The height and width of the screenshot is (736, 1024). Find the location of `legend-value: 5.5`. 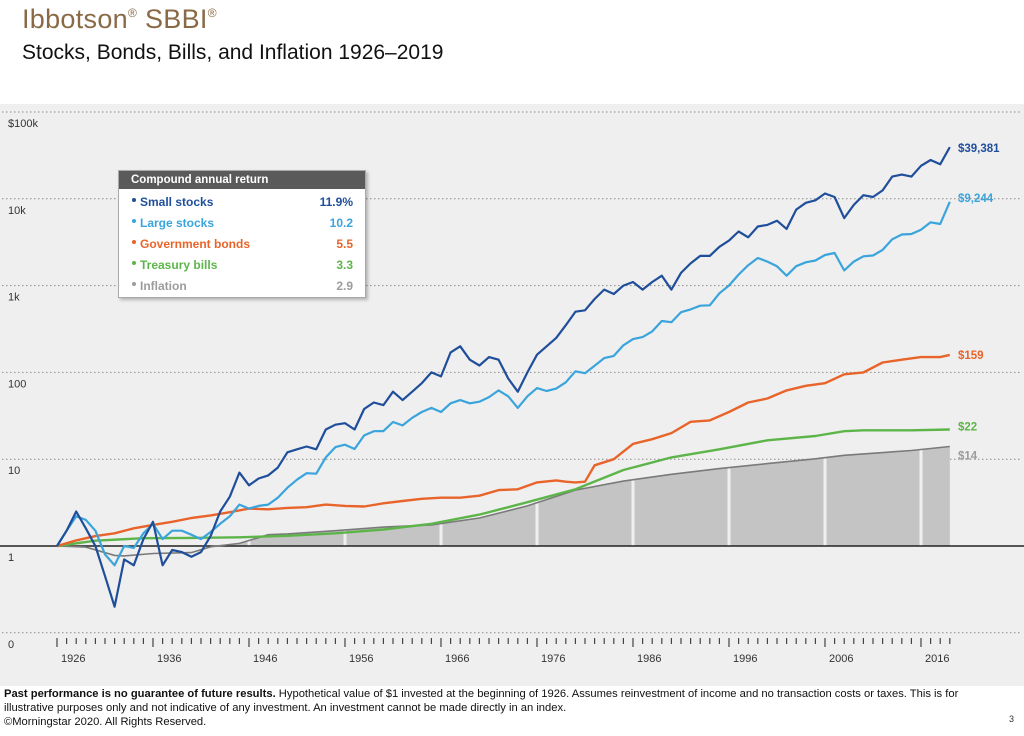

legend-value: 5.5 is located at coordinates (344, 244).